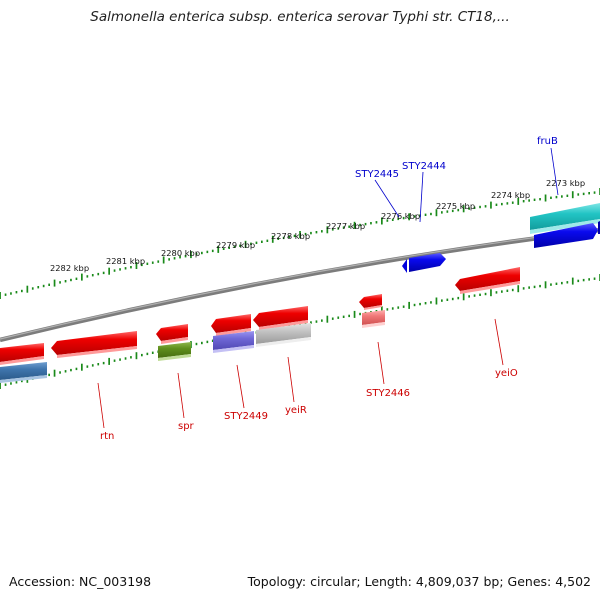 The height and width of the screenshot is (600, 600). What do you see at coordinates (174, 350) in the screenshot?
I see `feature-olive` at bounding box center [174, 350].